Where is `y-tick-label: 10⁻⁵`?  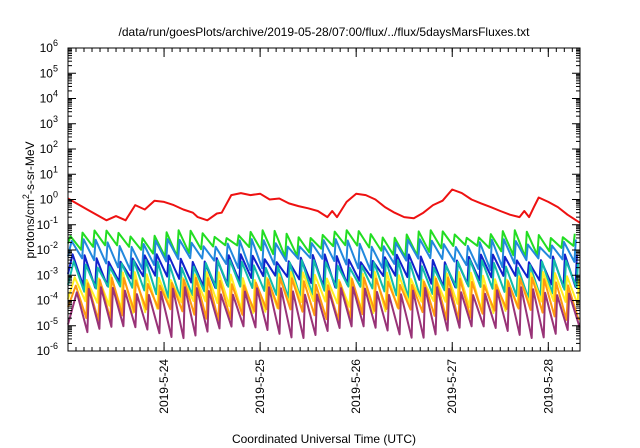
y-tick-label: 10⁻⁵ is located at coordinates (47, 324).